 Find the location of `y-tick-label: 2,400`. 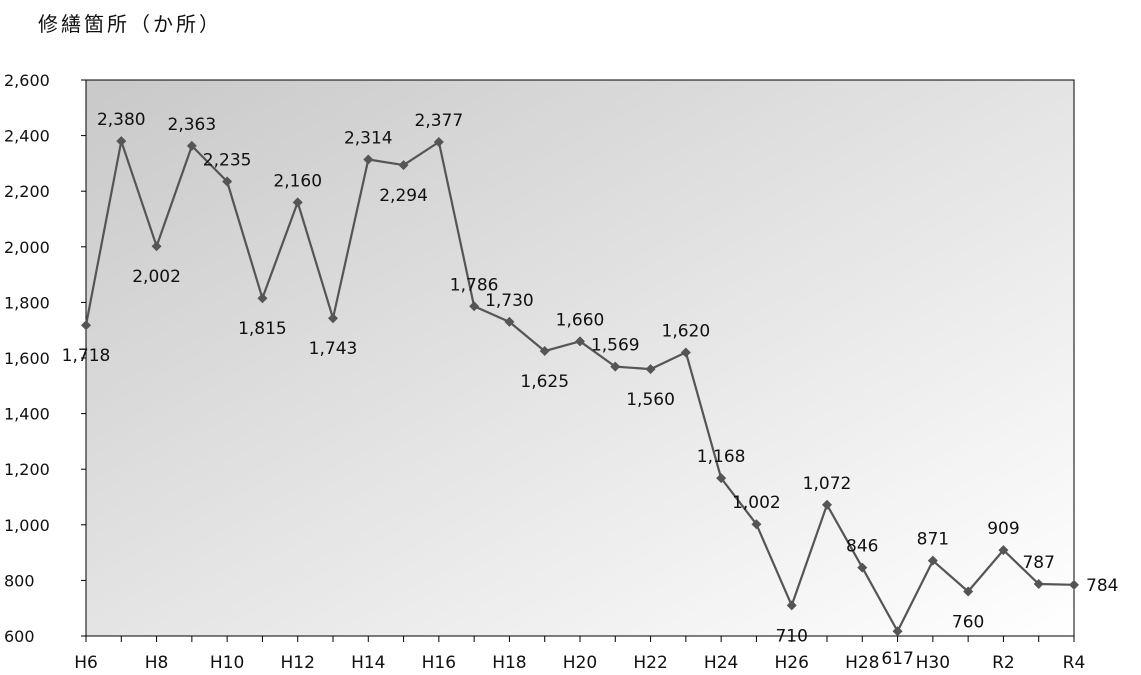

y-tick-label: 2,400 is located at coordinates (27, 136).